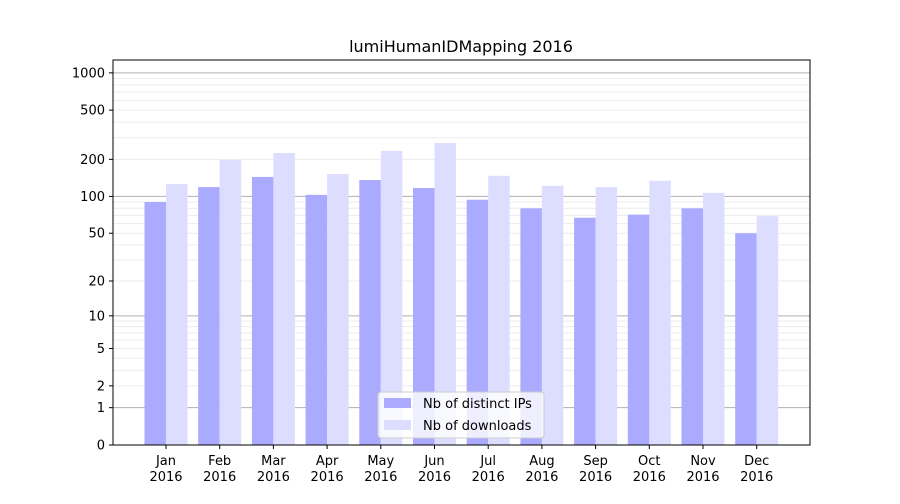 This screenshot has width=900, height=504. What do you see at coordinates (477, 426) in the screenshot?
I see `legend-label-downloads: Nb of downloads` at bounding box center [477, 426].